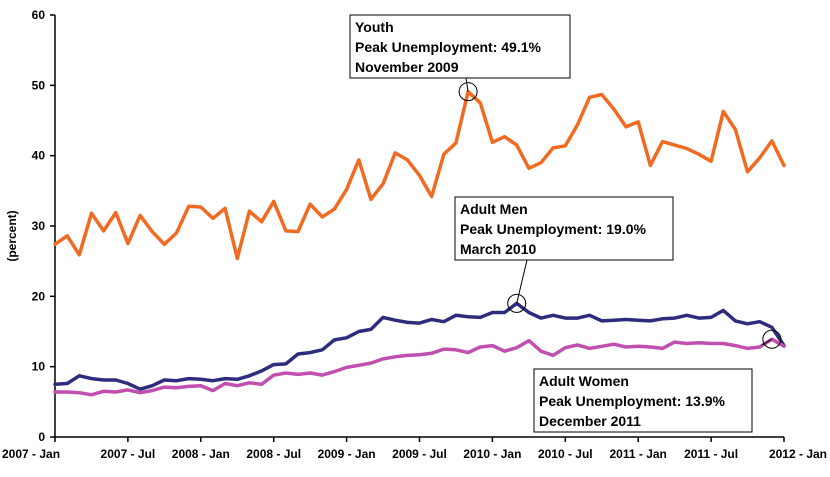 The height and width of the screenshot is (477, 830). Describe the element at coordinates (498, 249) in the screenshot. I see `callout-text-line: March 2010` at that location.